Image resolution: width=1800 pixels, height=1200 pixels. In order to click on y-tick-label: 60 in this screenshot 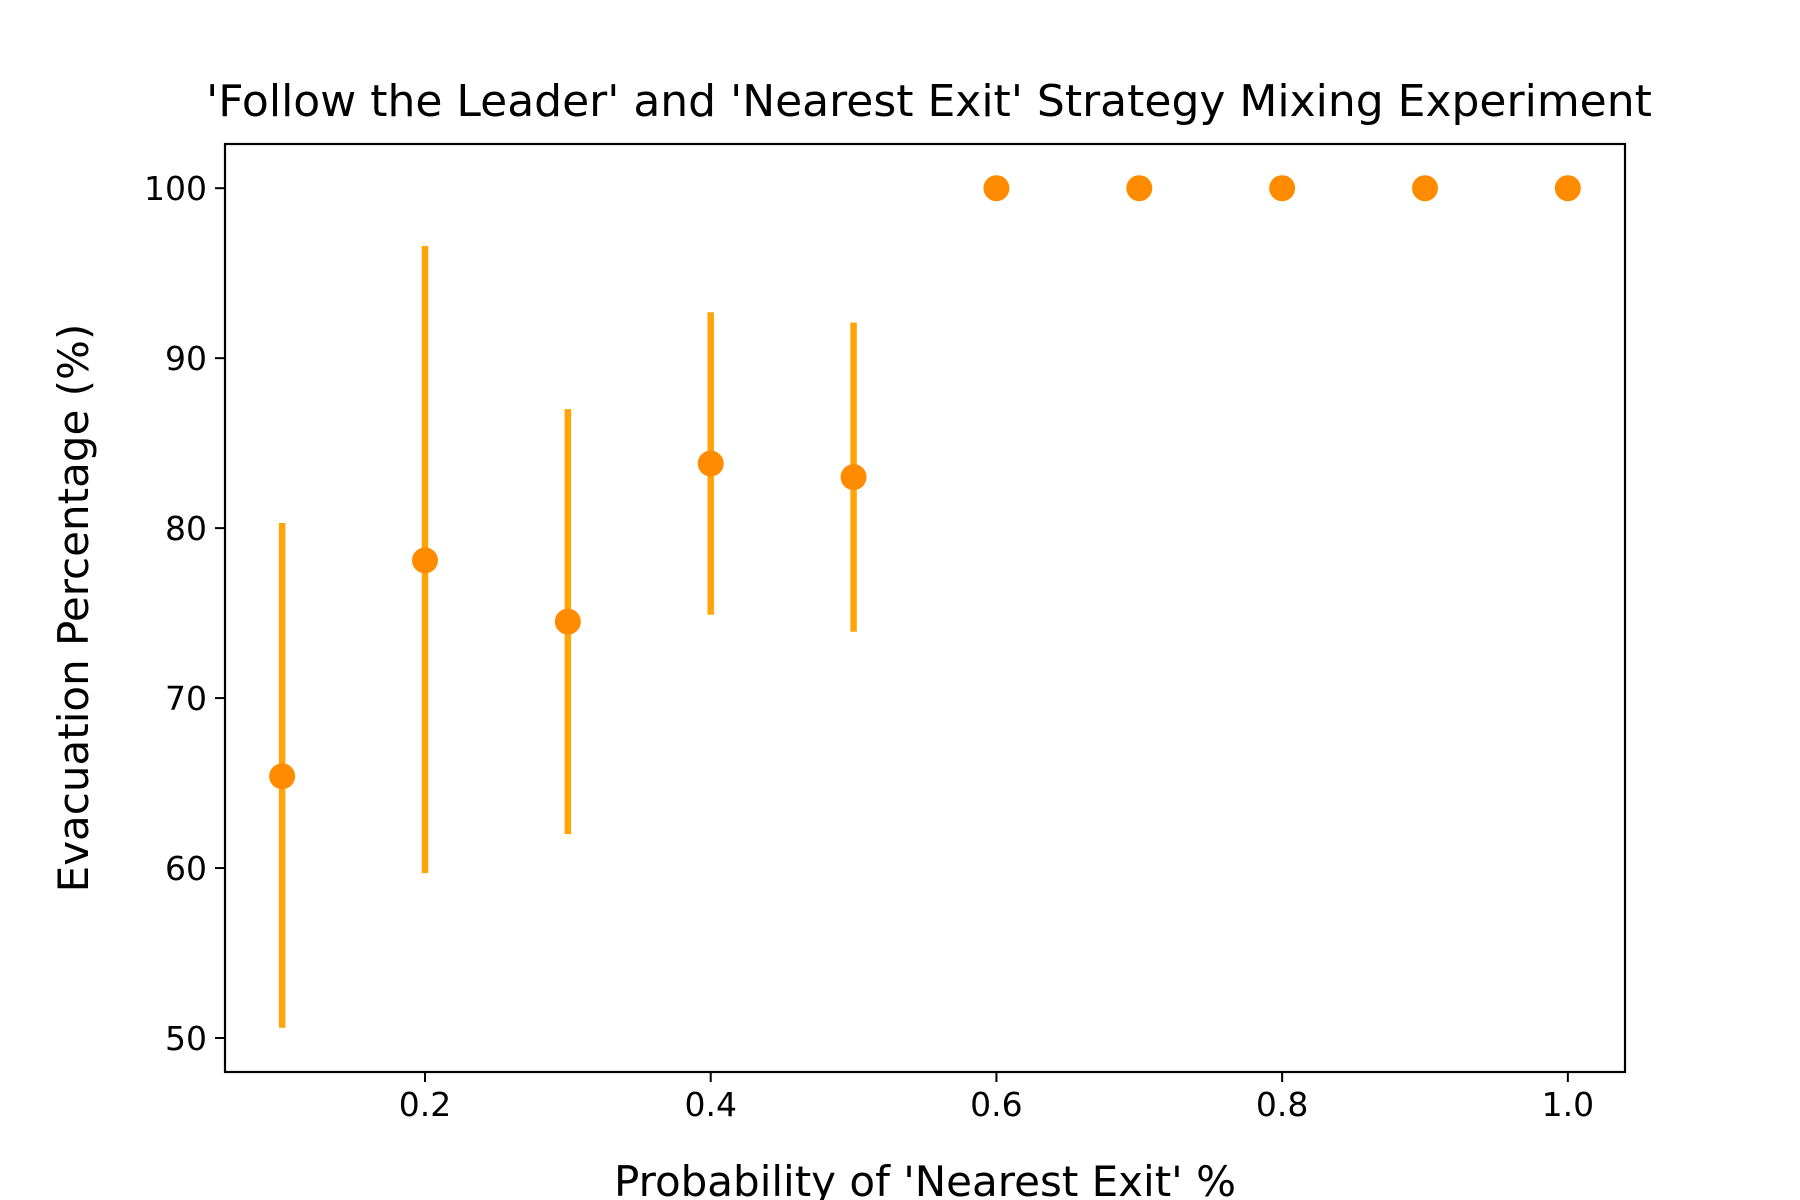, I will do `click(186, 868)`.